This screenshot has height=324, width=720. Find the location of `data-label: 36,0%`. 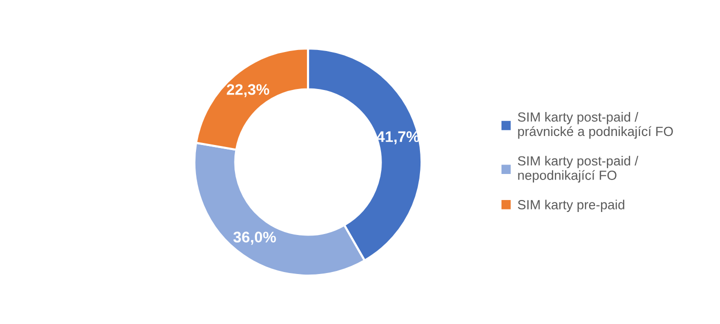

data-label: 36,0% is located at coordinates (254, 238).